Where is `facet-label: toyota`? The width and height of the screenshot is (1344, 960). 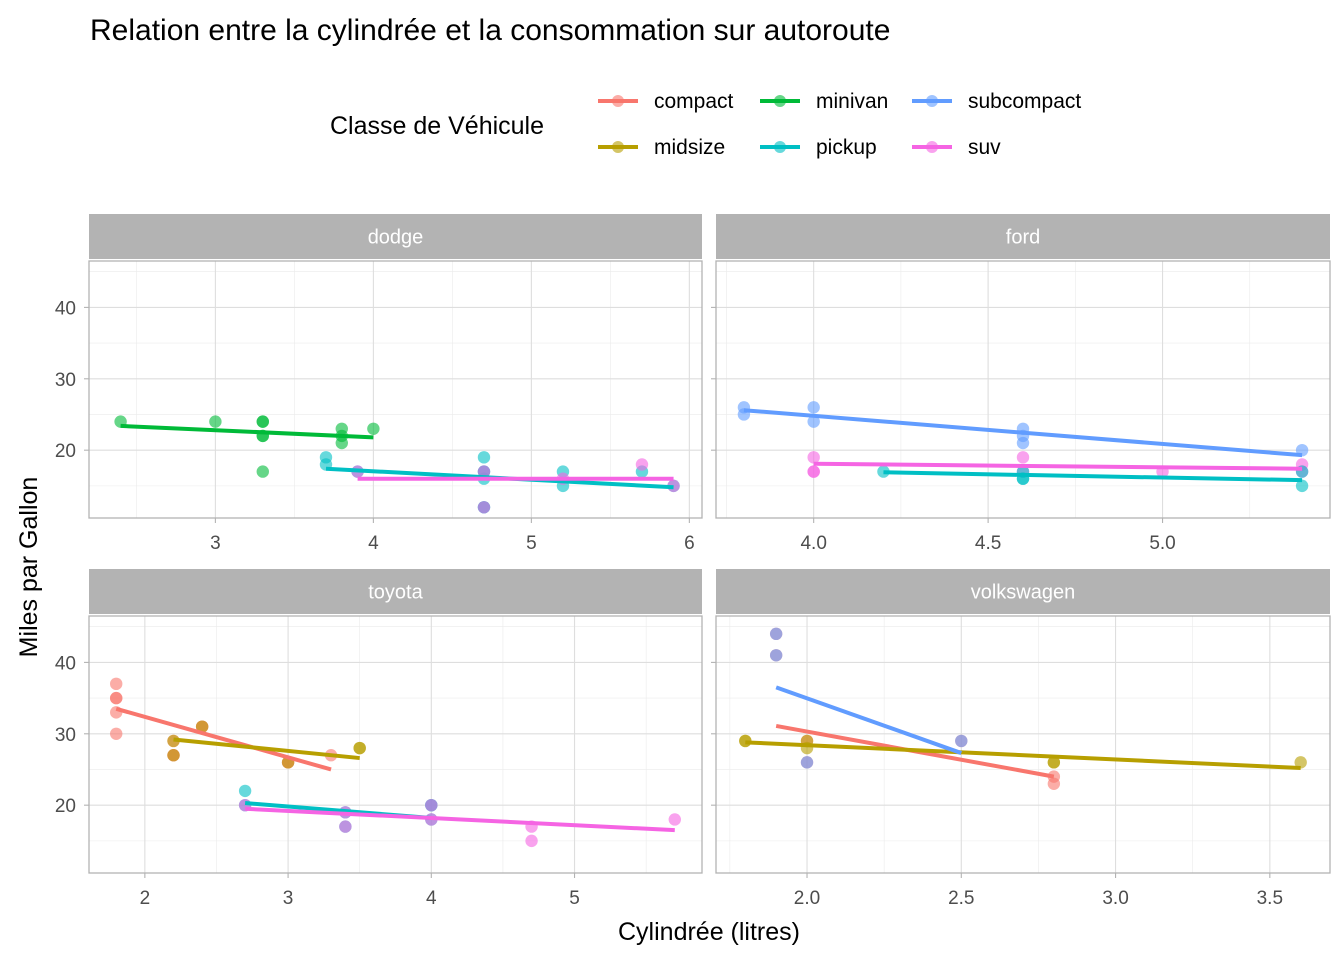 facet-label: toyota is located at coordinates (395, 593).